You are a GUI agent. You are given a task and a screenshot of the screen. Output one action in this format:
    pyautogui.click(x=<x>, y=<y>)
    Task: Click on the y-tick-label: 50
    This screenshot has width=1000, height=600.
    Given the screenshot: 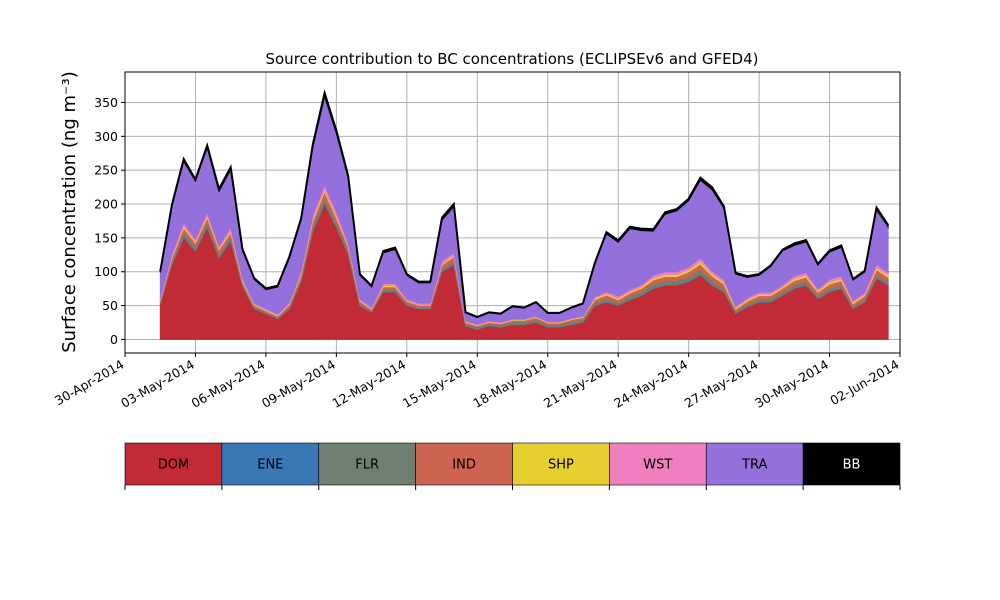 What is the action you would take?
    pyautogui.click(x=110, y=305)
    